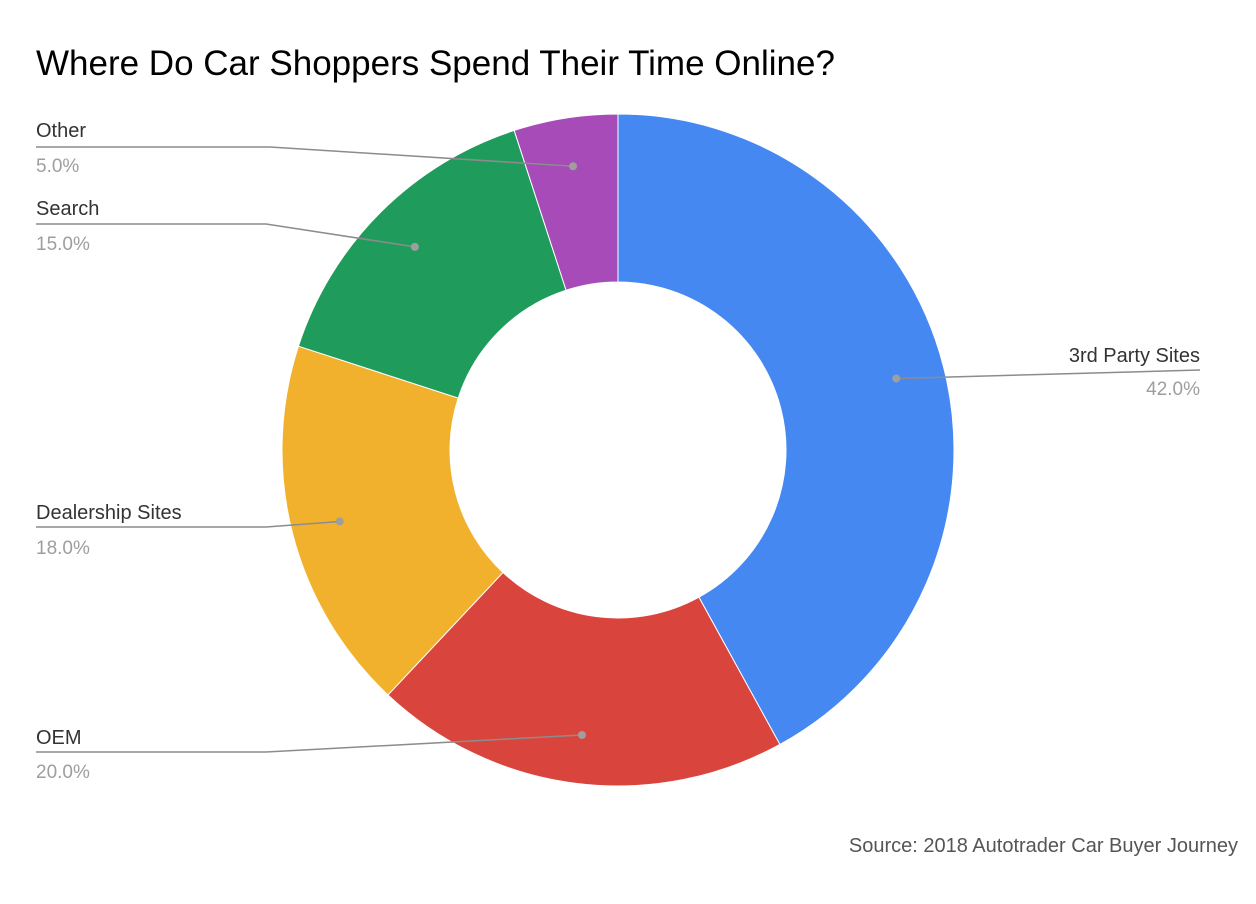 The height and width of the screenshot is (904, 1256). What do you see at coordinates (584, 679) in the screenshot?
I see `slice-oem` at bounding box center [584, 679].